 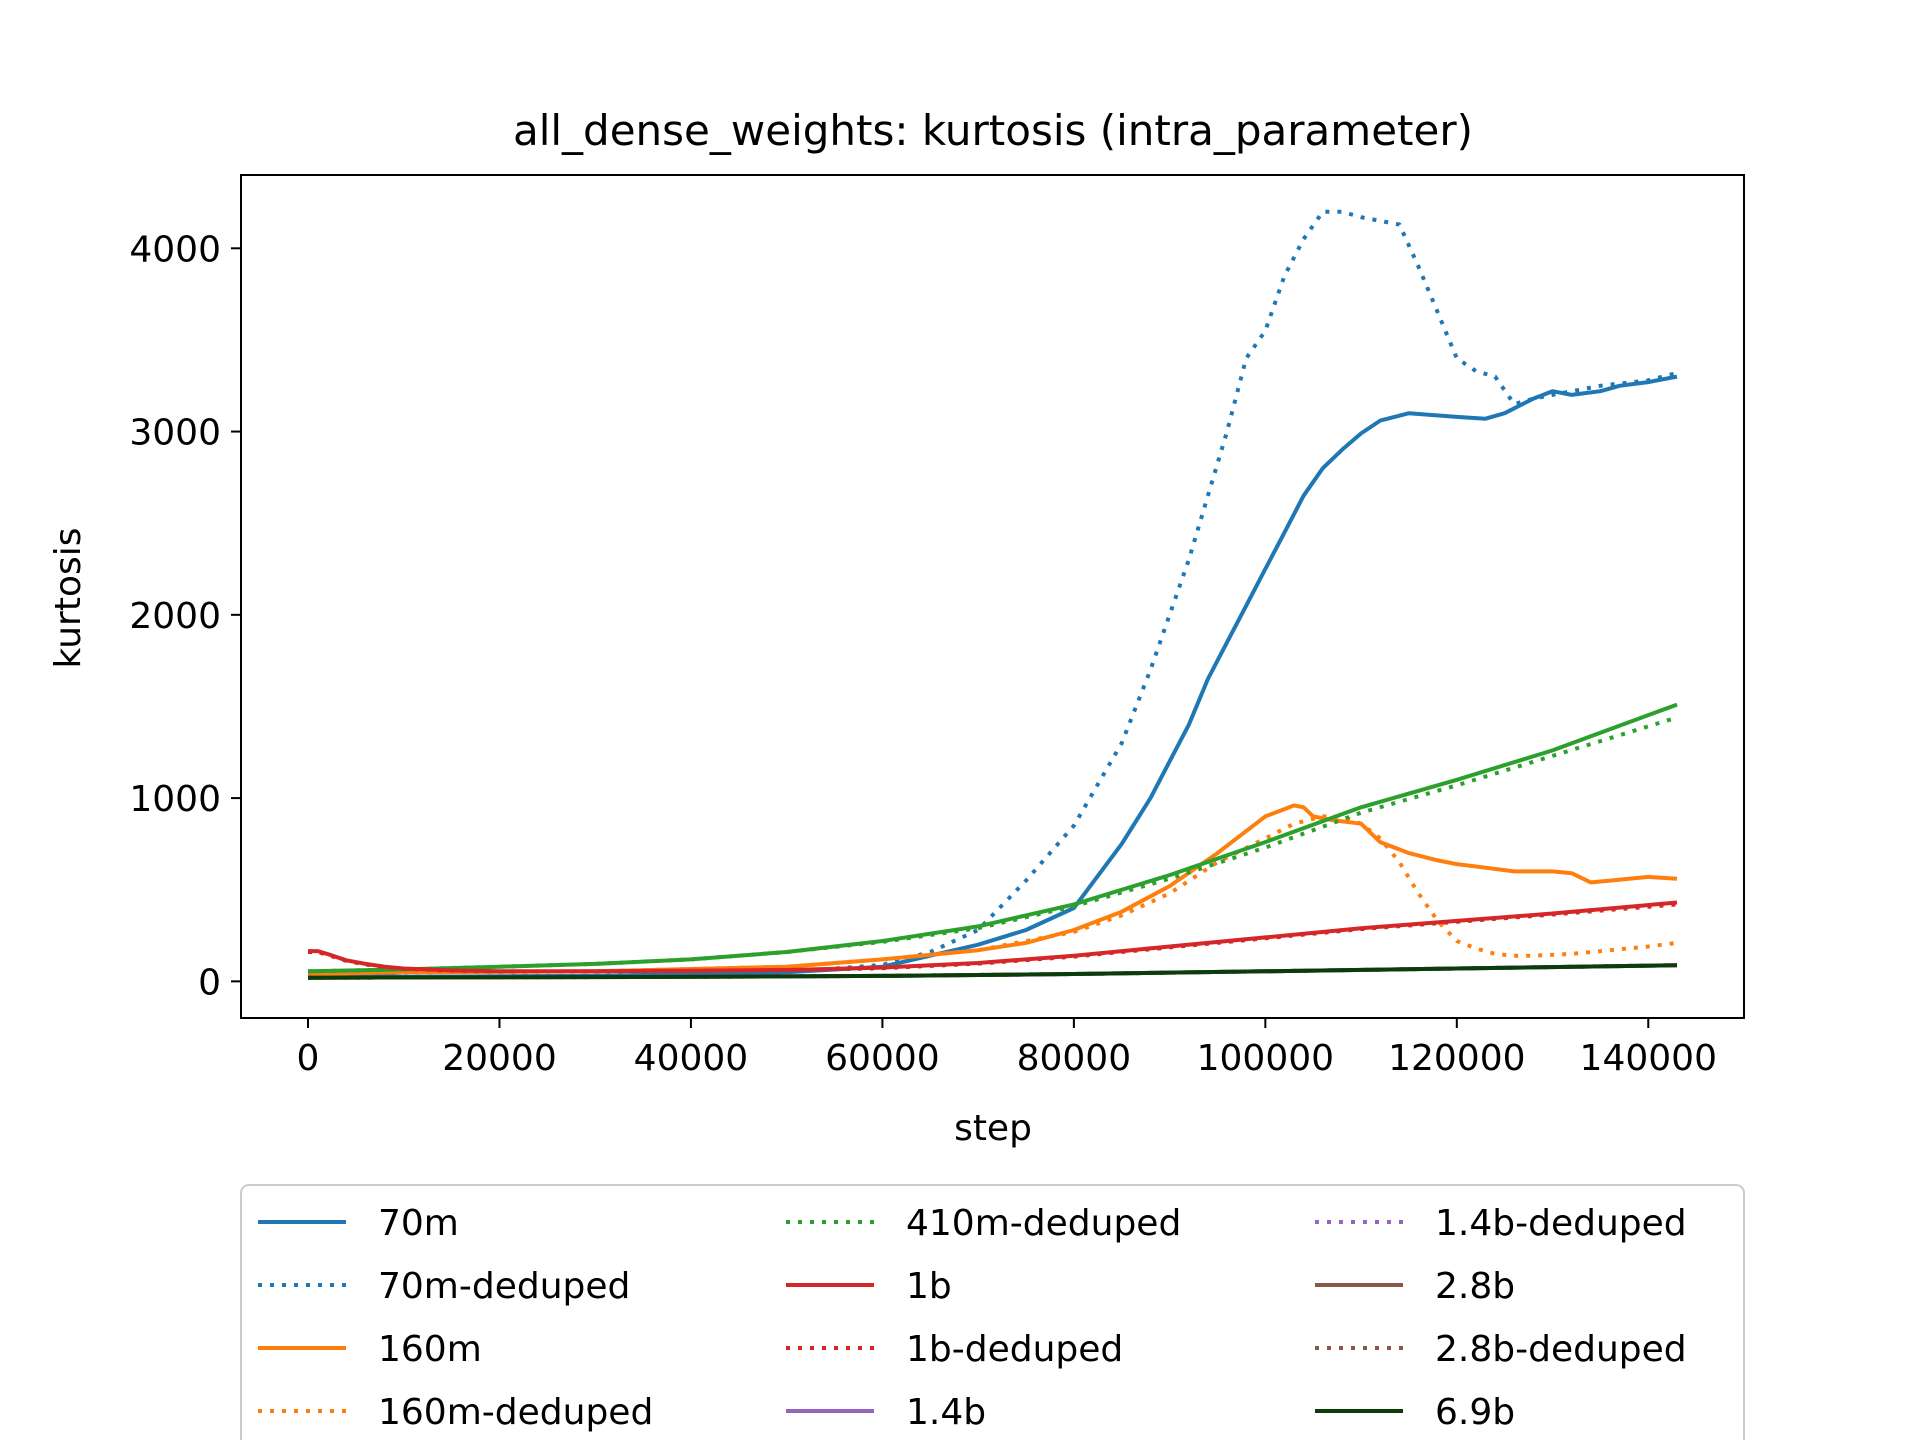 What do you see at coordinates (1475, 1286) in the screenshot?
I see `legend-label-2-8b: 2.8b` at bounding box center [1475, 1286].